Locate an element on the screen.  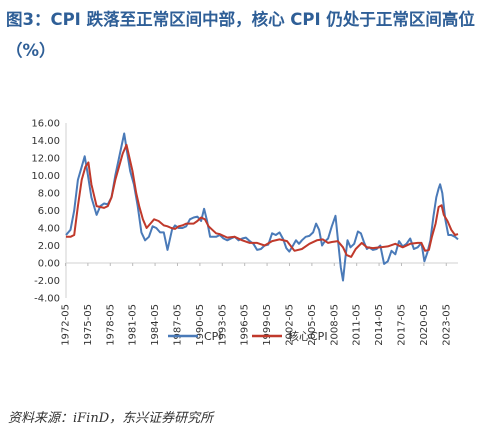
x-tick-label: 2011-05 is located at coordinates (357, 325).